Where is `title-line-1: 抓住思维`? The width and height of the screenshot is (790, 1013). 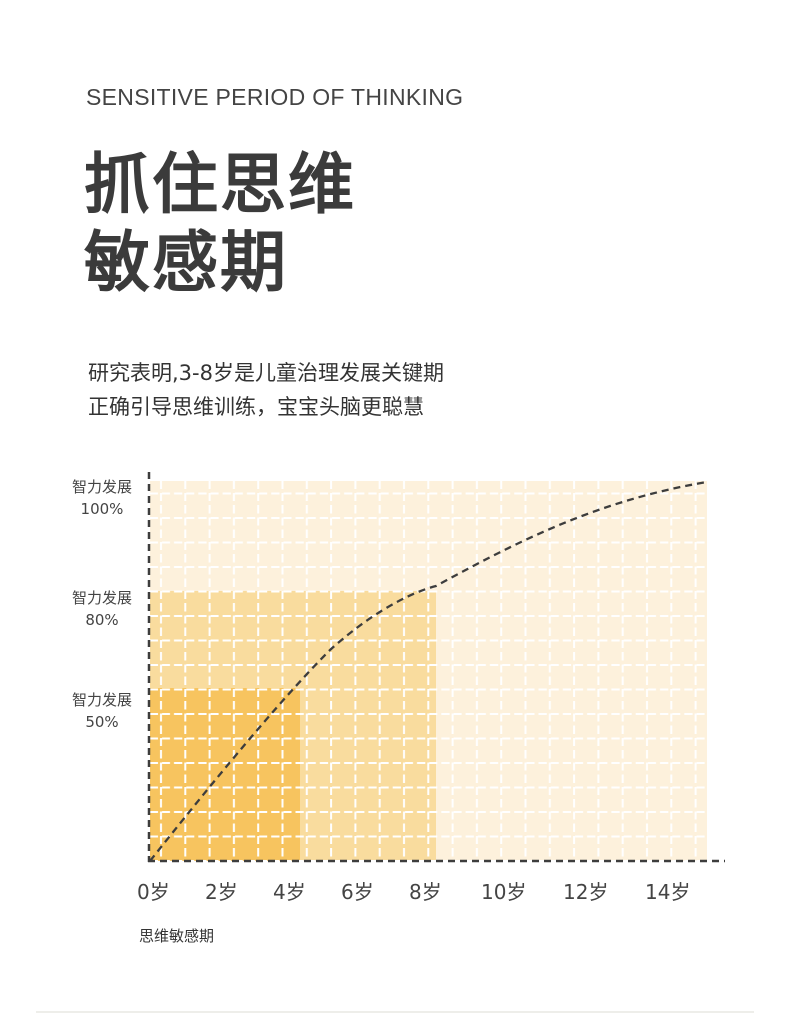 title-line-1: 抓住思维 is located at coordinates (220, 184).